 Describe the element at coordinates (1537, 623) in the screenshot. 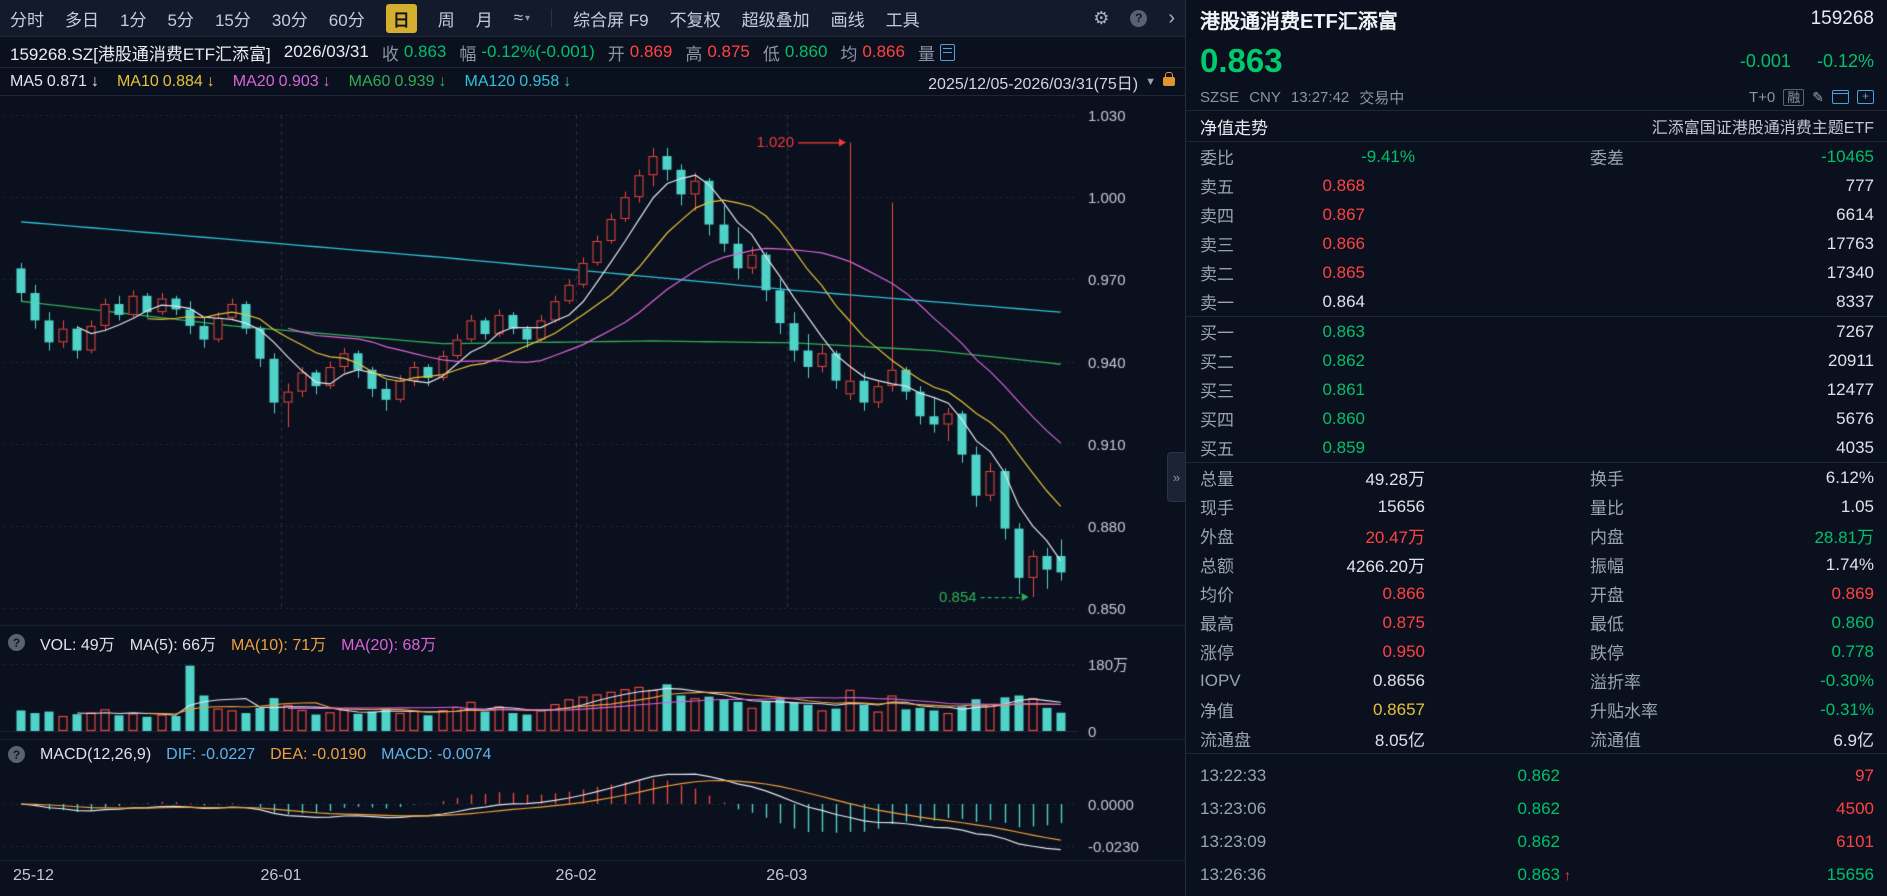

I see `stat-row: 最高 0.875 最低 0.860` at that location.